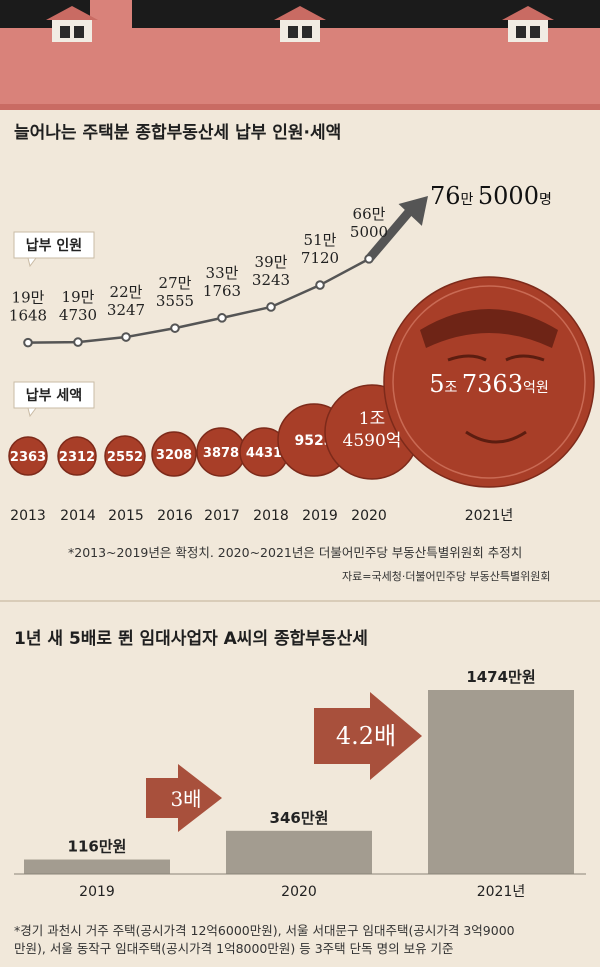 The height and width of the screenshot is (967, 600). I want to click on people-value-label: 33만 1763, so click(222, 282).